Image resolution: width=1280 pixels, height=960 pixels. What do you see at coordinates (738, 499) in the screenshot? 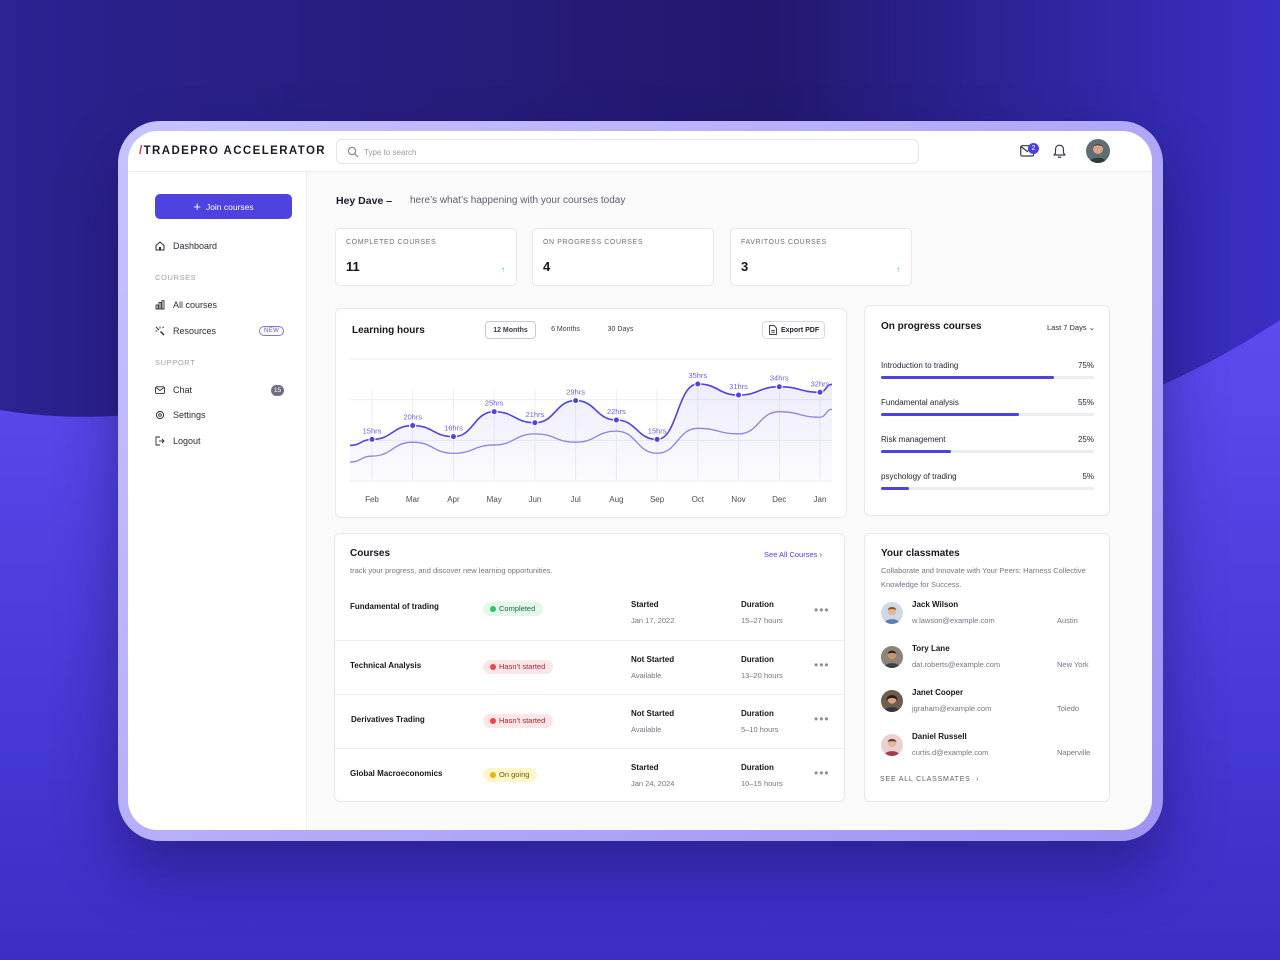
I see `x-tick-label: Nov` at bounding box center [738, 499].